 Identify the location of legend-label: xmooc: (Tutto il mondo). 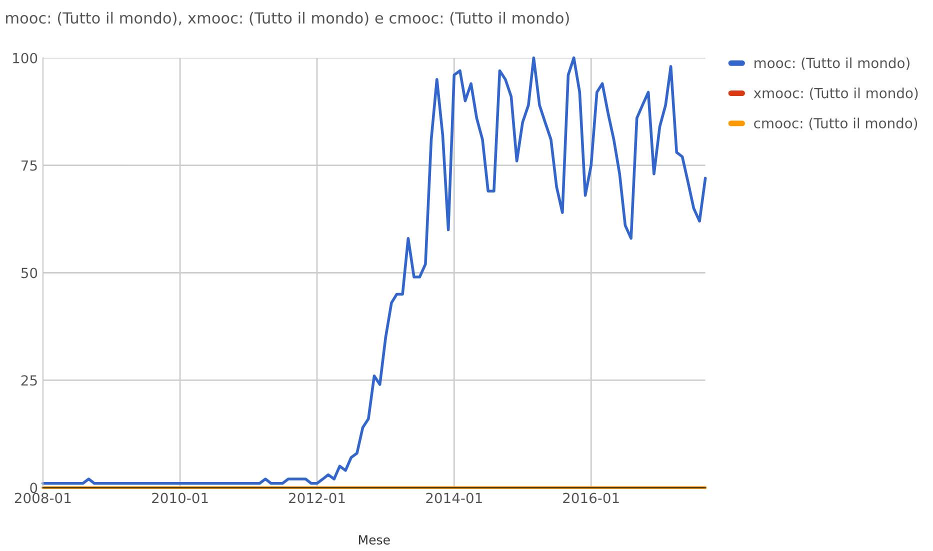
(836, 94).